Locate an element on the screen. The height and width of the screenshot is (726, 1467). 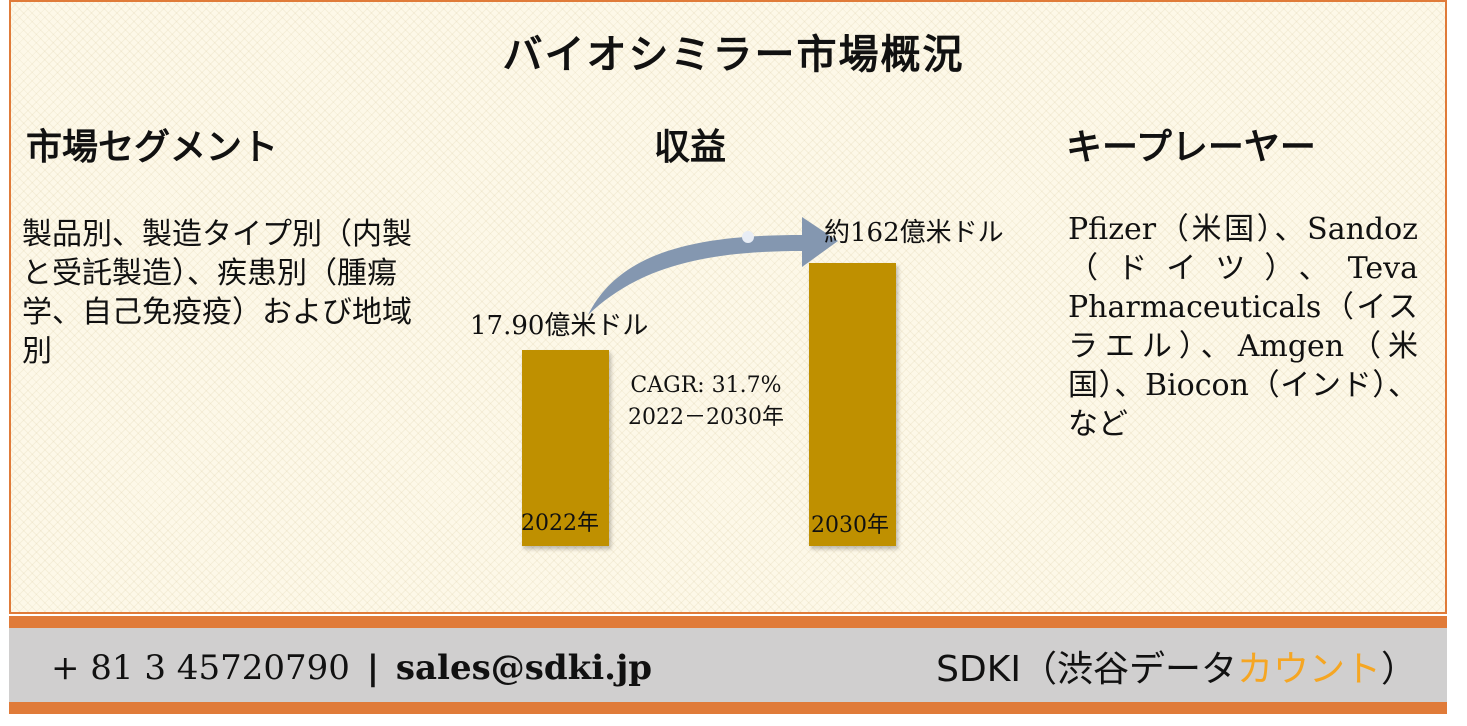
cagr-rate: CAGR: 31.7% is located at coordinates (706, 385).